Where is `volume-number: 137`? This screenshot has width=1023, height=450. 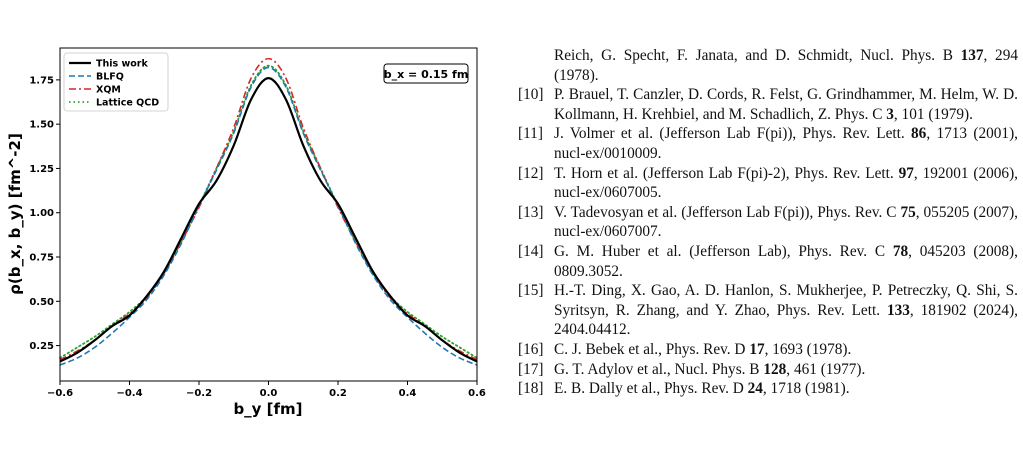
volume-number: 137 is located at coordinates (972, 55).